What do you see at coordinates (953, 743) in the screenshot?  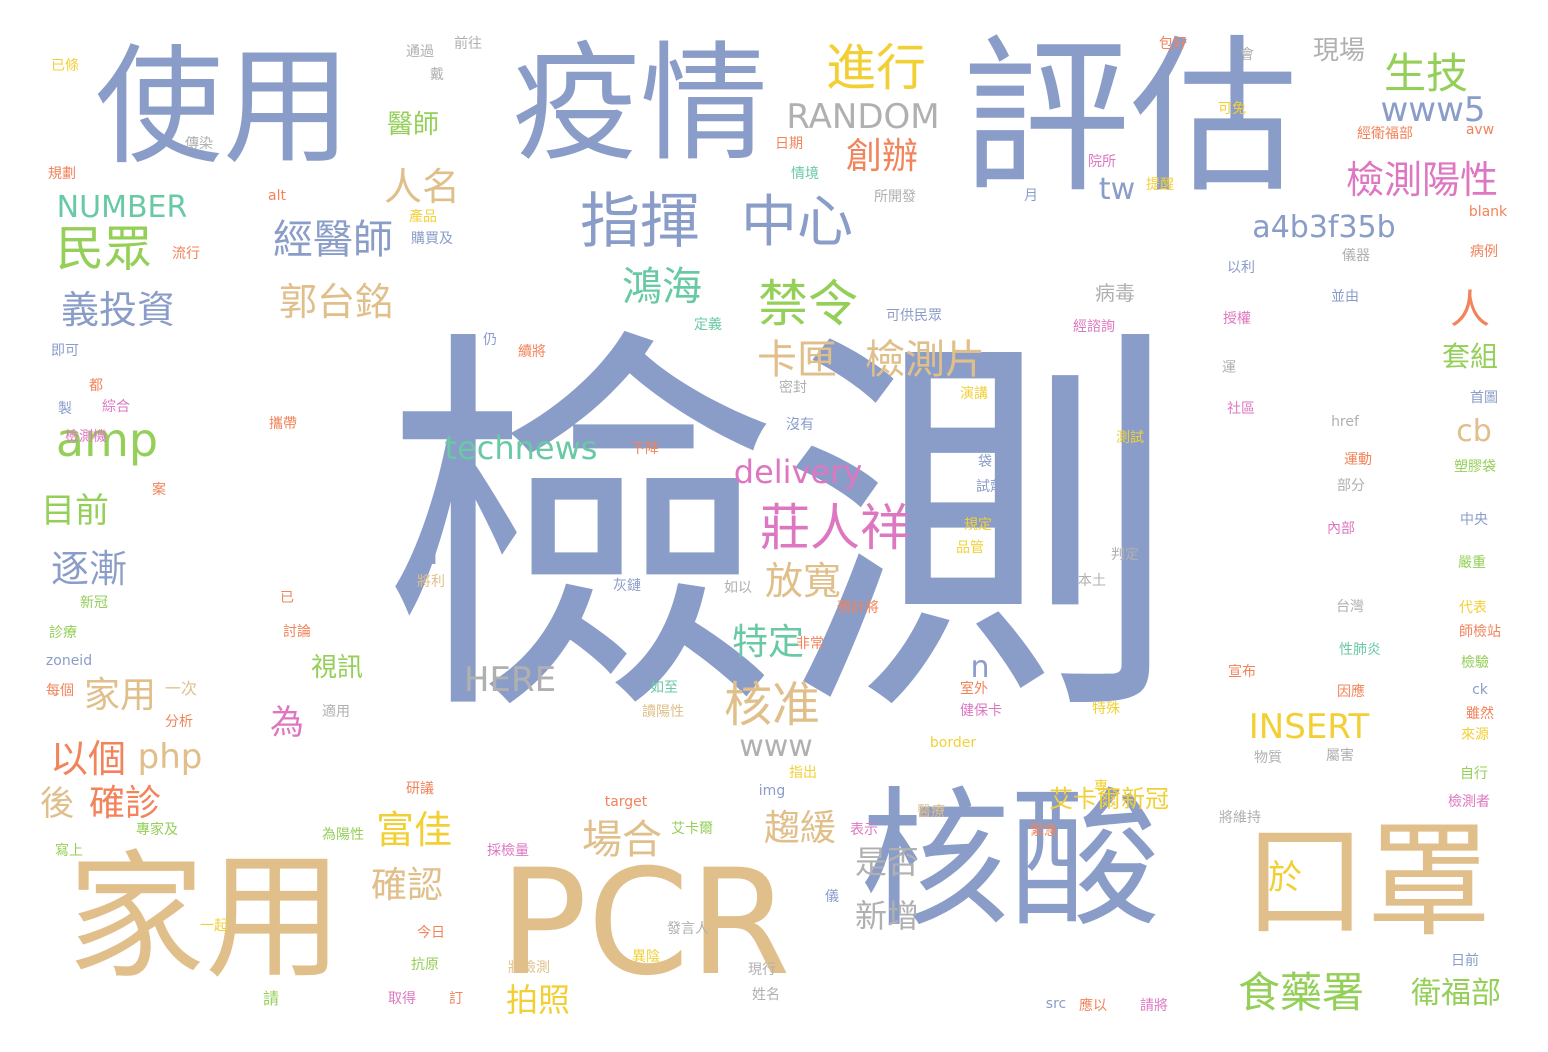 I see `word: border` at bounding box center [953, 743].